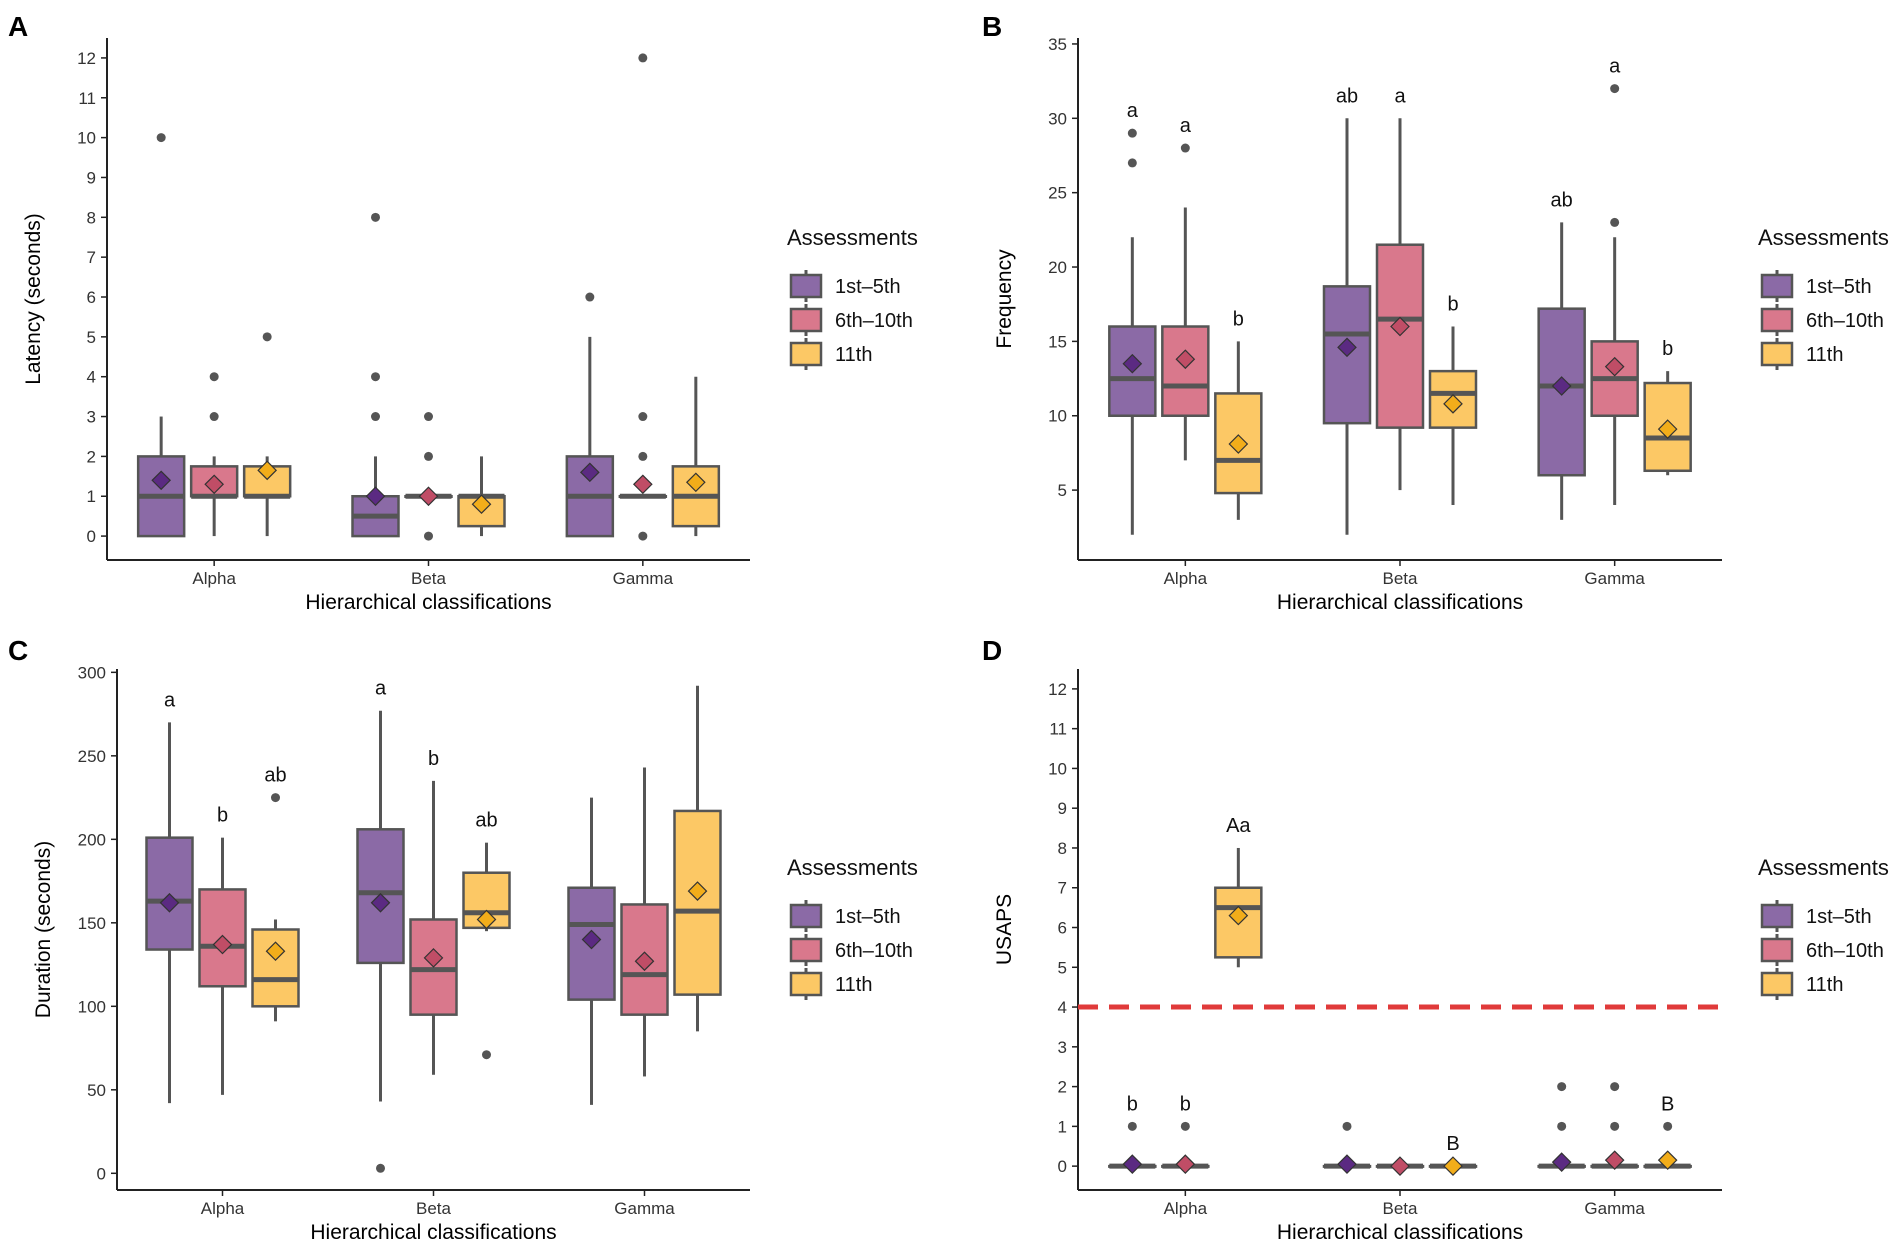 This screenshot has height=1246, width=1902. What do you see at coordinates (92, 756) in the screenshot?
I see `y-tick-label: 250` at bounding box center [92, 756].